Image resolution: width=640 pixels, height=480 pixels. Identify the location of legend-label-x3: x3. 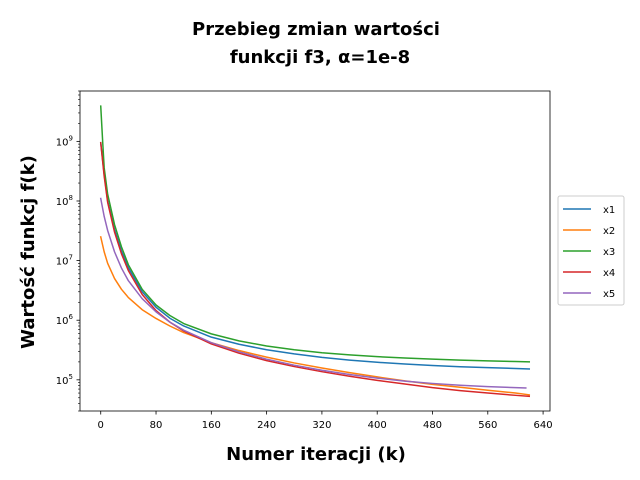
(609, 252).